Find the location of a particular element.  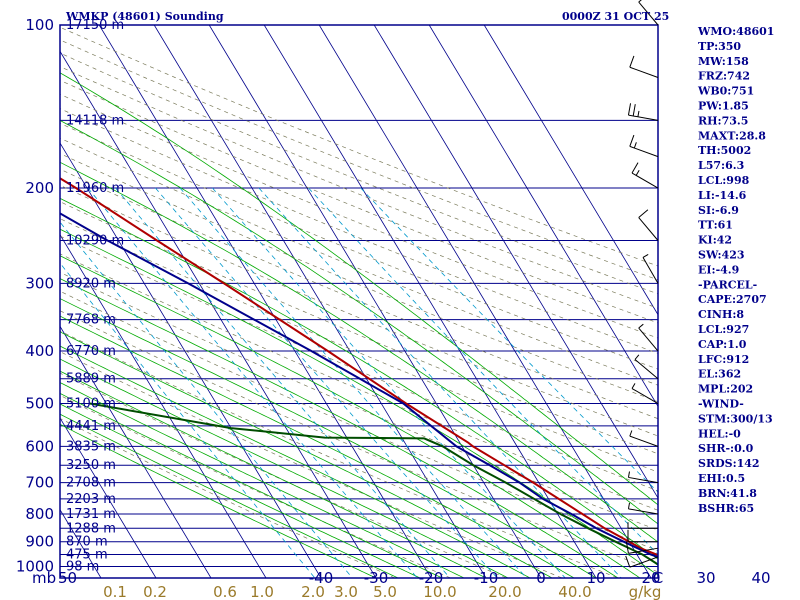

mixing-ratio-label: 0.1 is located at coordinates (115, 591).